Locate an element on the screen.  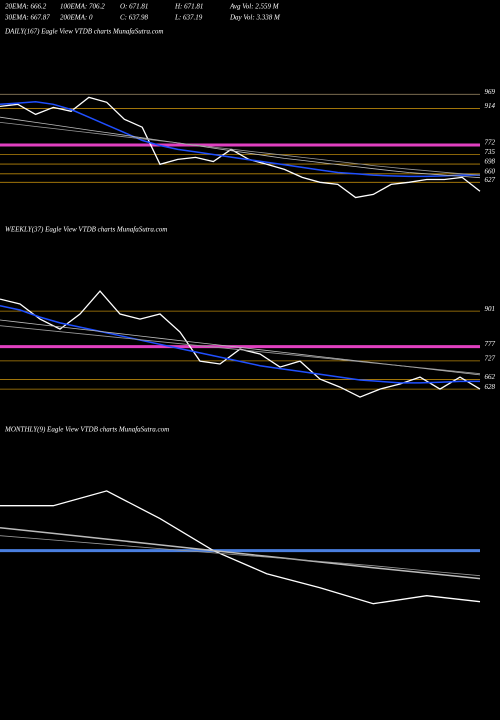
y-tick-label: 735 is located at coordinates (490, 152).